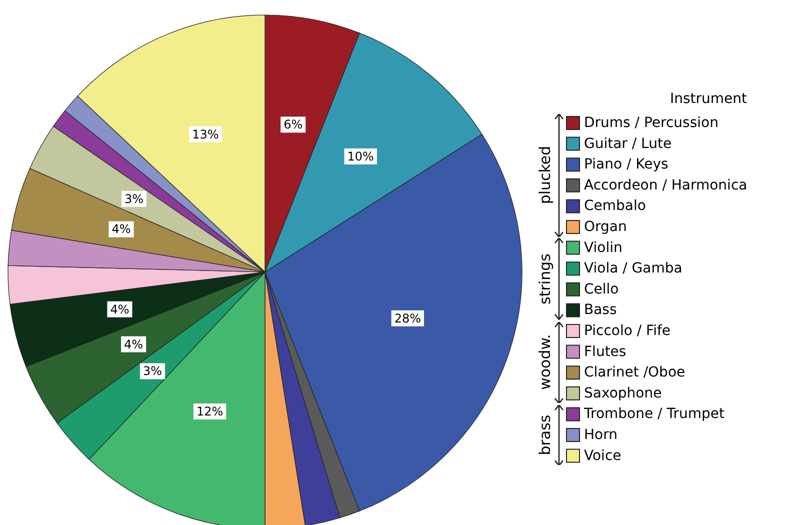 The image size is (788, 525). Describe the element at coordinates (628, 144) in the screenshot. I see `legend-label: Guitar / Lute` at that location.